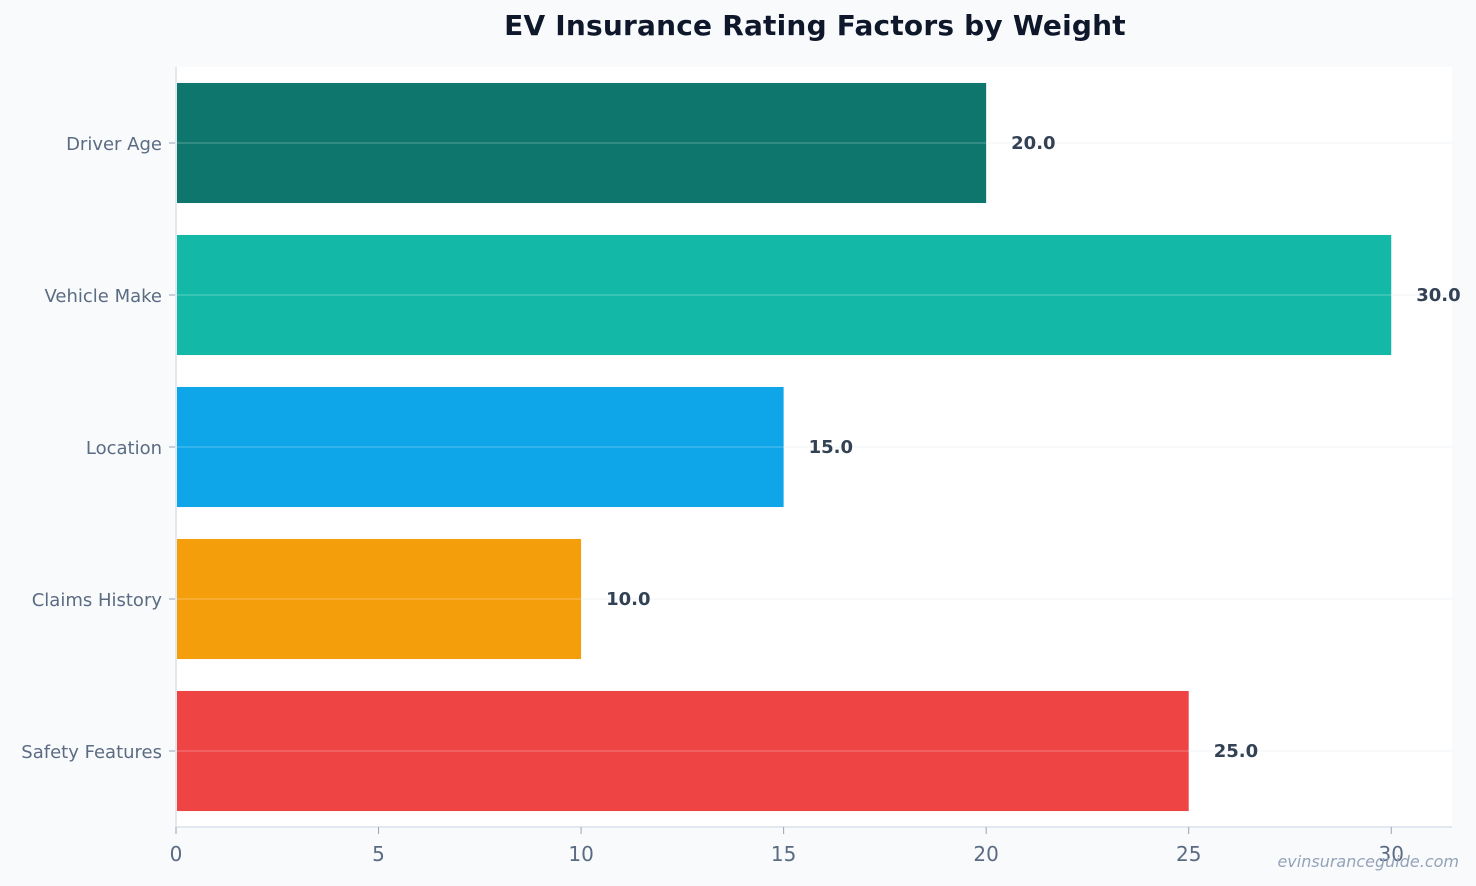 Image resolution: width=1476 pixels, height=886 pixels. Describe the element at coordinates (103, 296) in the screenshot. I see `y-tick-label-vehicle-make: Vehicle Make` at that location.